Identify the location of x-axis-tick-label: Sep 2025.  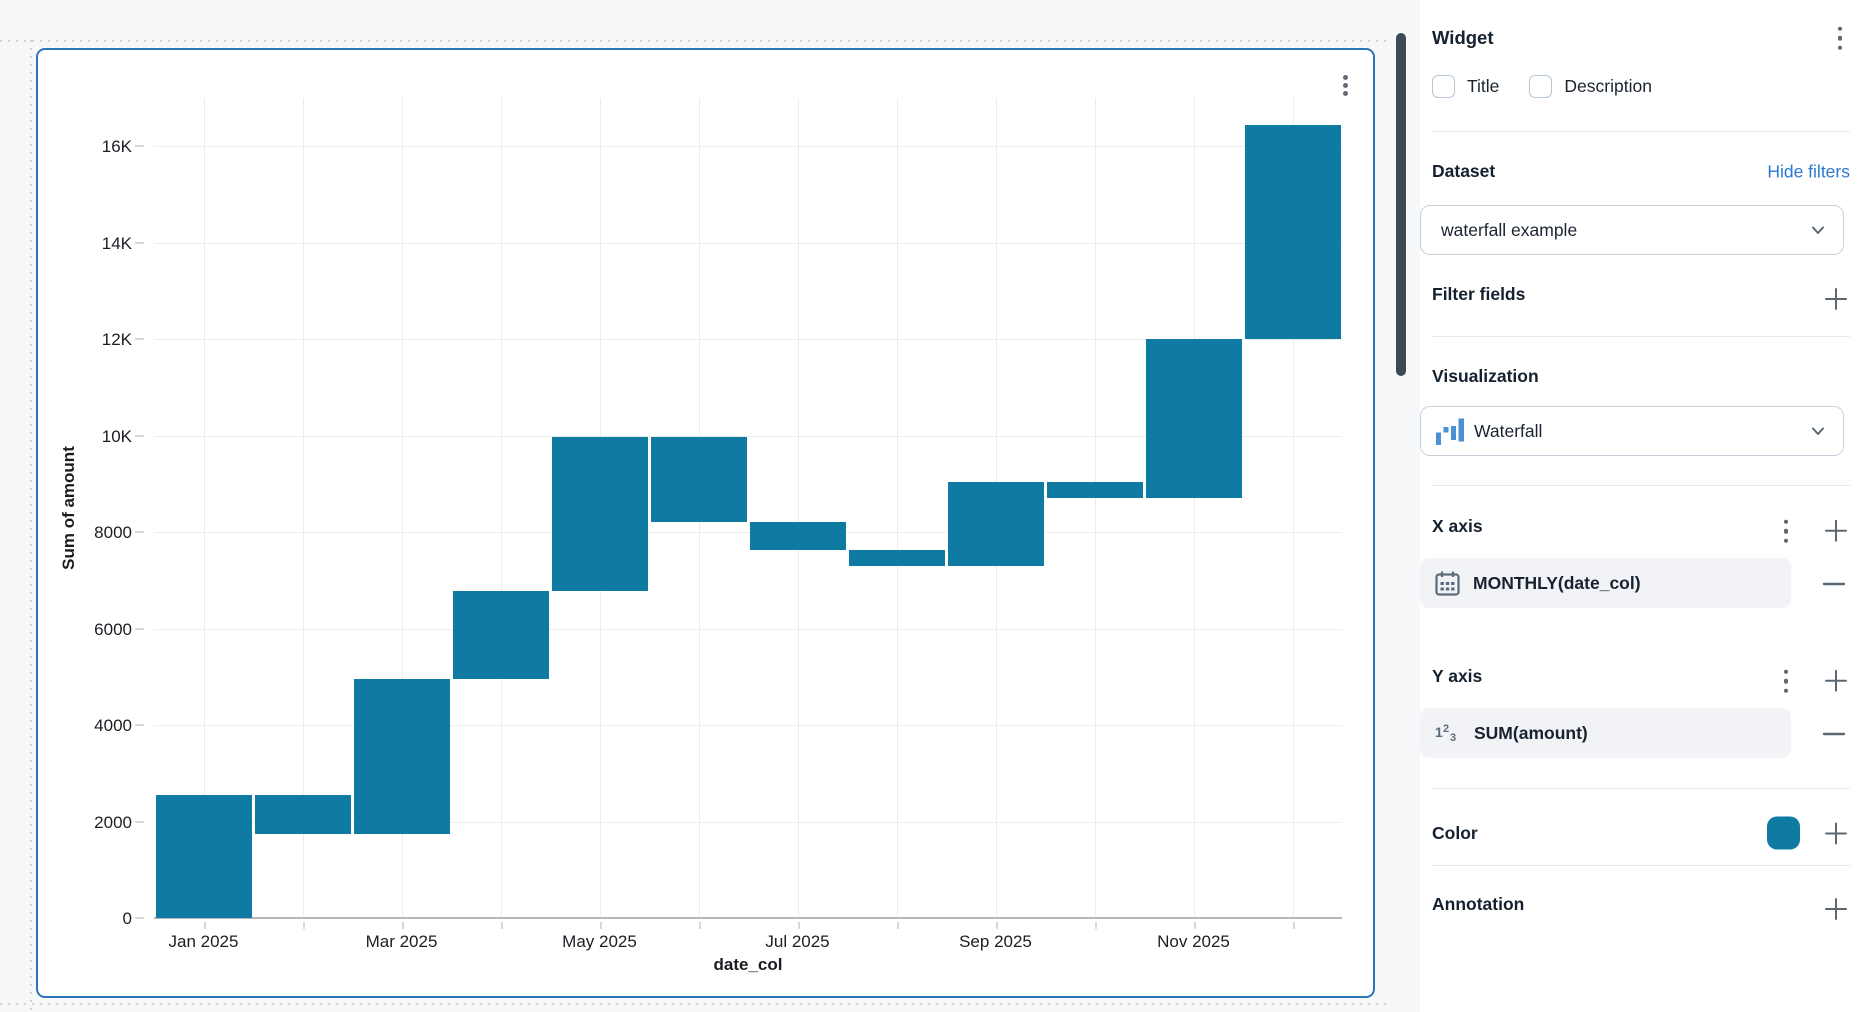
(995, 941).